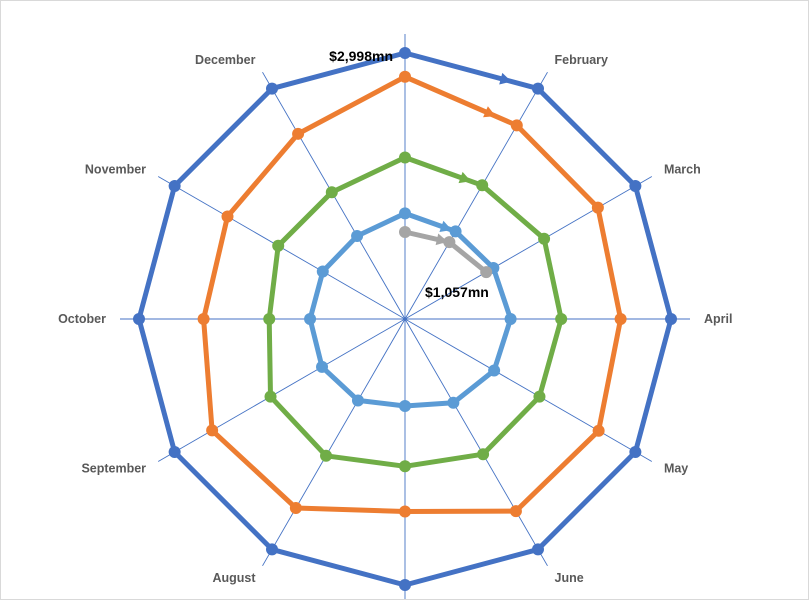 The image size is (809, 600). Describe the element at coordinates (225, 60) in the screenshot. I see `category-label-december: December` at that location.